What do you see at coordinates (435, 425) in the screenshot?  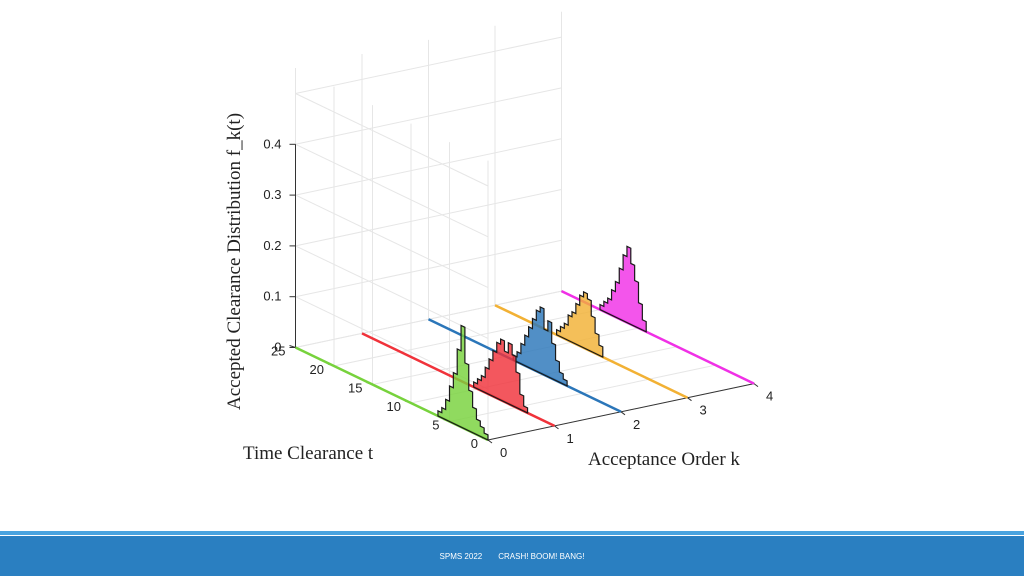 I see `t-tick-label: 5` at bounding box center [435, 425].